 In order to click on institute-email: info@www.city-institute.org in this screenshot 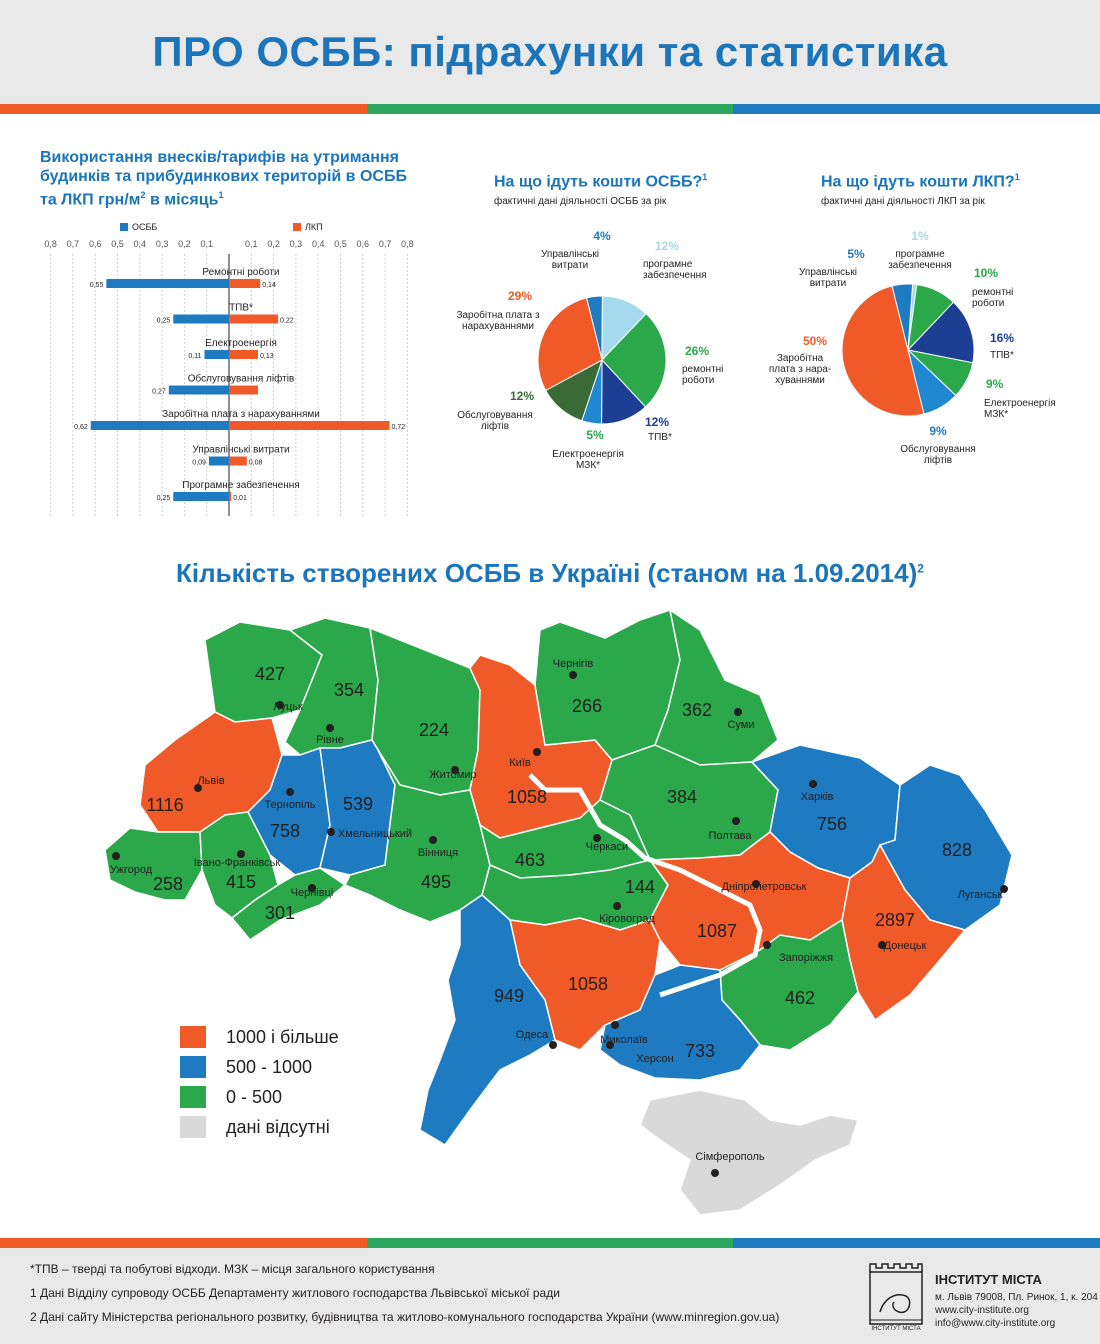, I will do `click(995, 1323)`.